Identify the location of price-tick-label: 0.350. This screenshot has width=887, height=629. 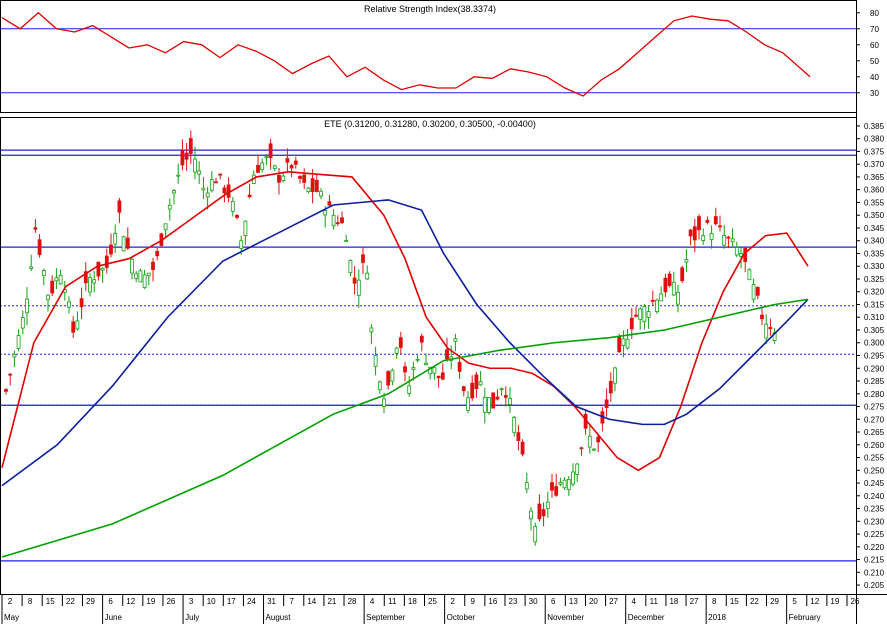
(874, 215).